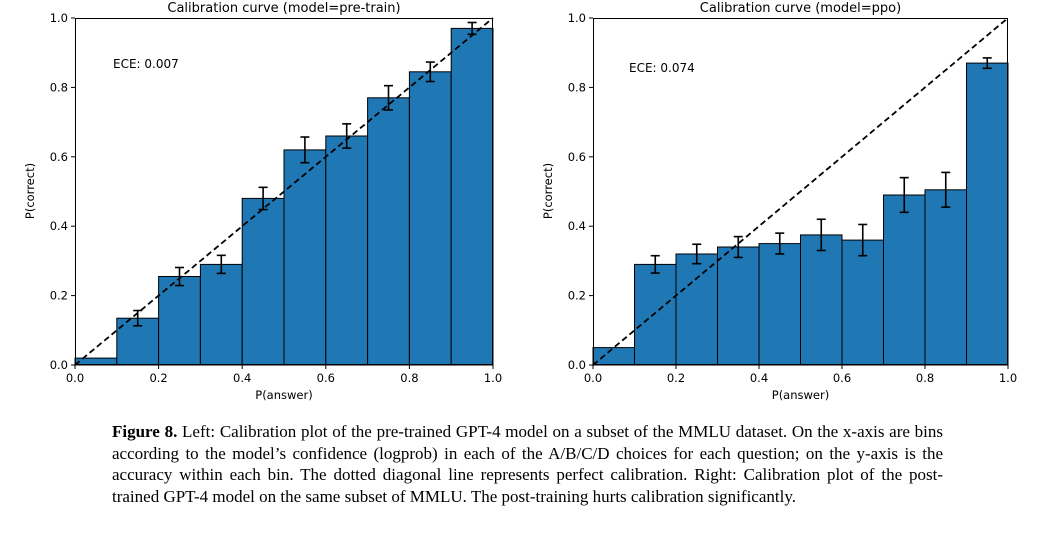  I want to click on chart-title-ppo: Calibration curve (model=ppo), so click(800, 8).